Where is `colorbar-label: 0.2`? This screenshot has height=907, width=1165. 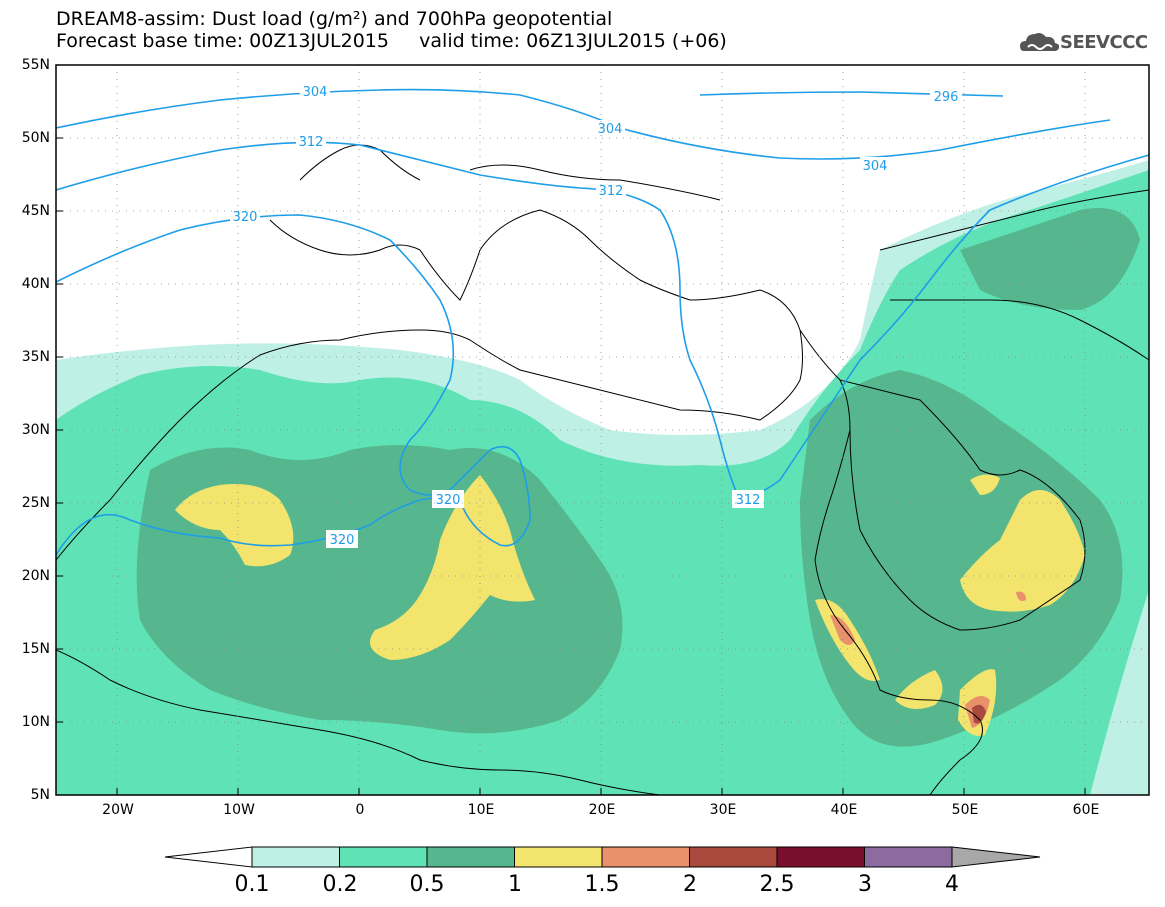 colorbar-label: 0.2 is located at coordinates (340, 884).